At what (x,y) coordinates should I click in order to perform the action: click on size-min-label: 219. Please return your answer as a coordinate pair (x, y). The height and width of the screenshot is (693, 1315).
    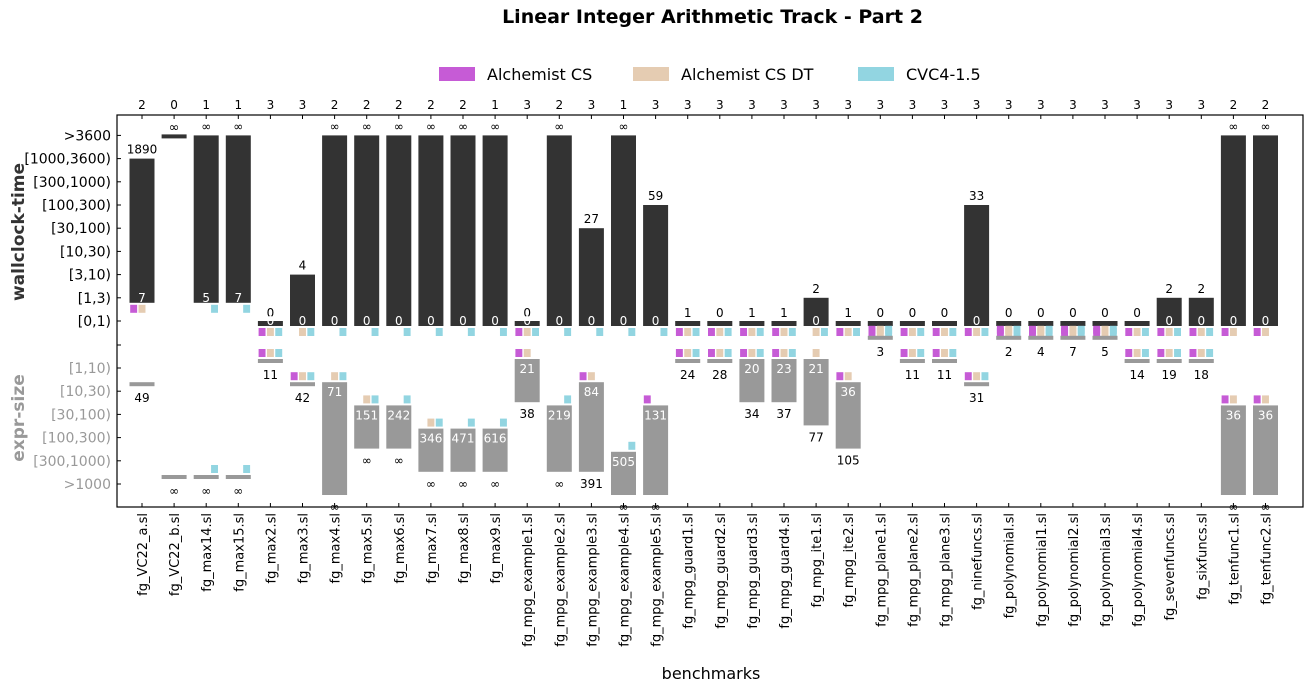
    Looking at the image, I should click on (559, 415).